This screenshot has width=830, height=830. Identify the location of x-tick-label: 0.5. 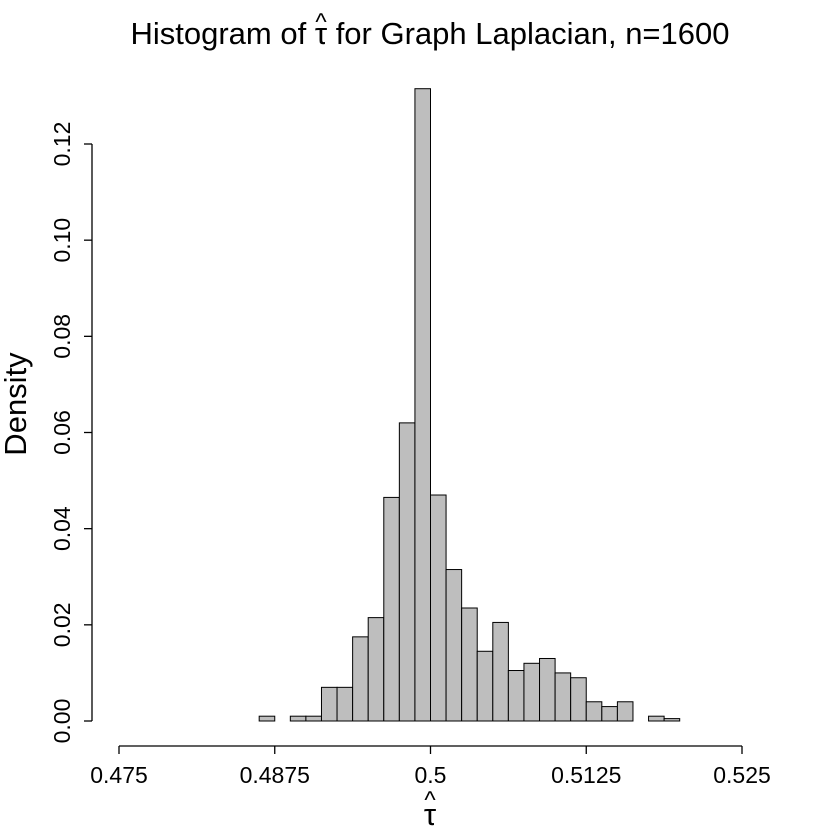
(431, 775).